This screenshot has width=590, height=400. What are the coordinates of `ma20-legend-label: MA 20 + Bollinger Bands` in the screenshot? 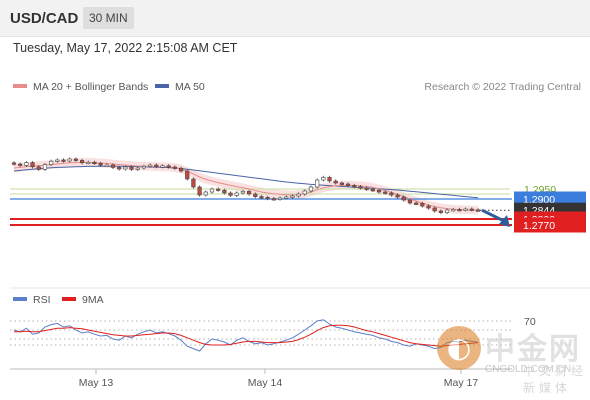 It's located at (90, 87).